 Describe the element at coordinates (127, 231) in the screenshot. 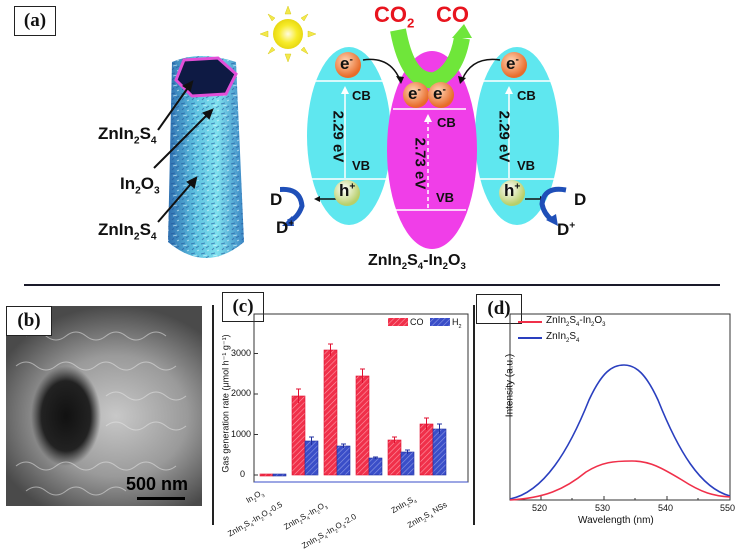

I see `label-znin2s4-outer-bottom: ZnIn2S4` at that location.